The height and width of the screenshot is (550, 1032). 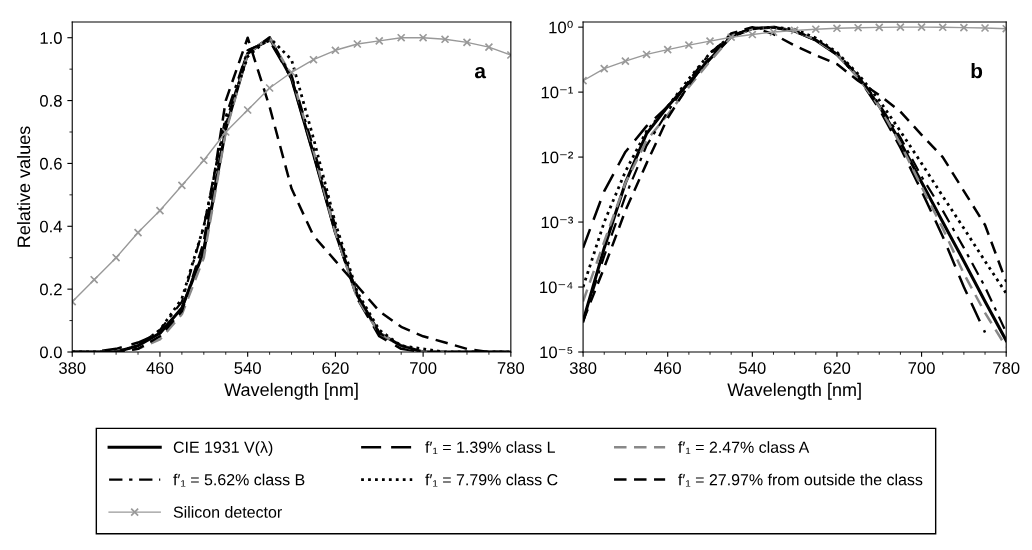 I want to click on y-tick-label: 0.8, so click(x=51, y=100).